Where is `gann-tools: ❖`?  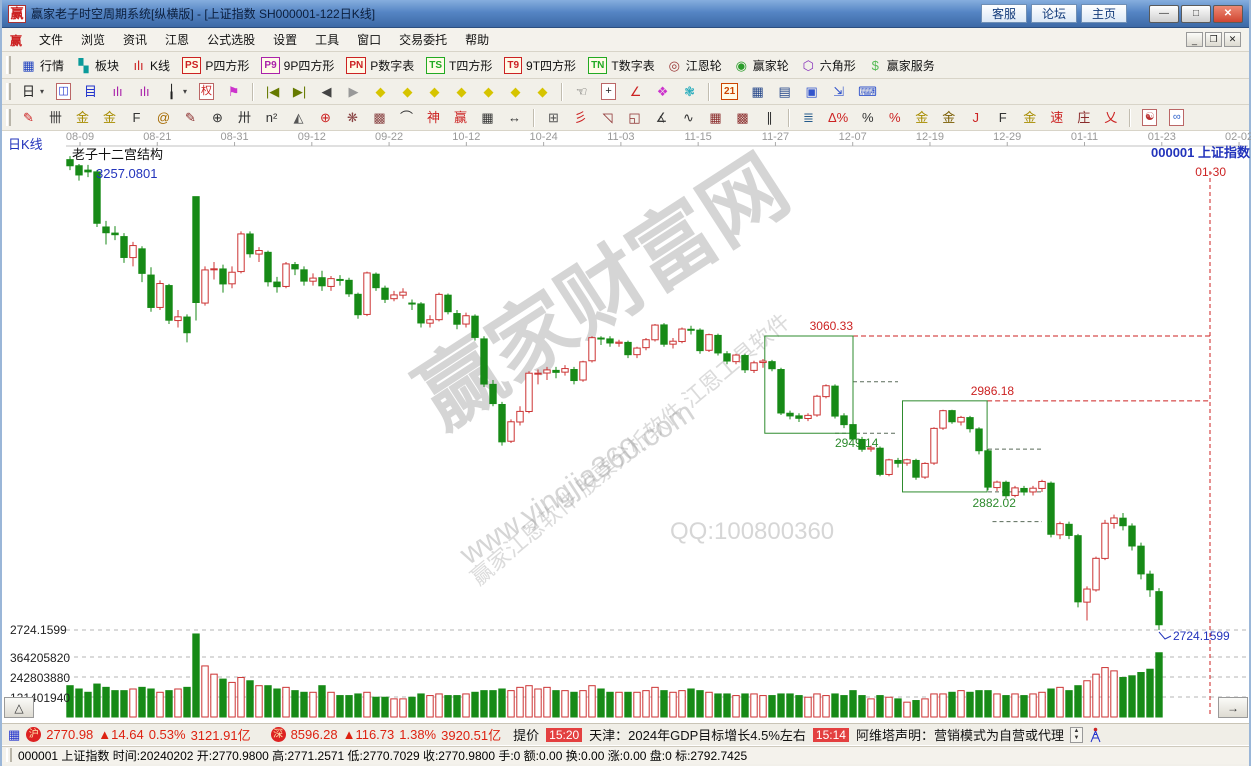
gann-tools: ❖ is located at coordinates (662, 91).